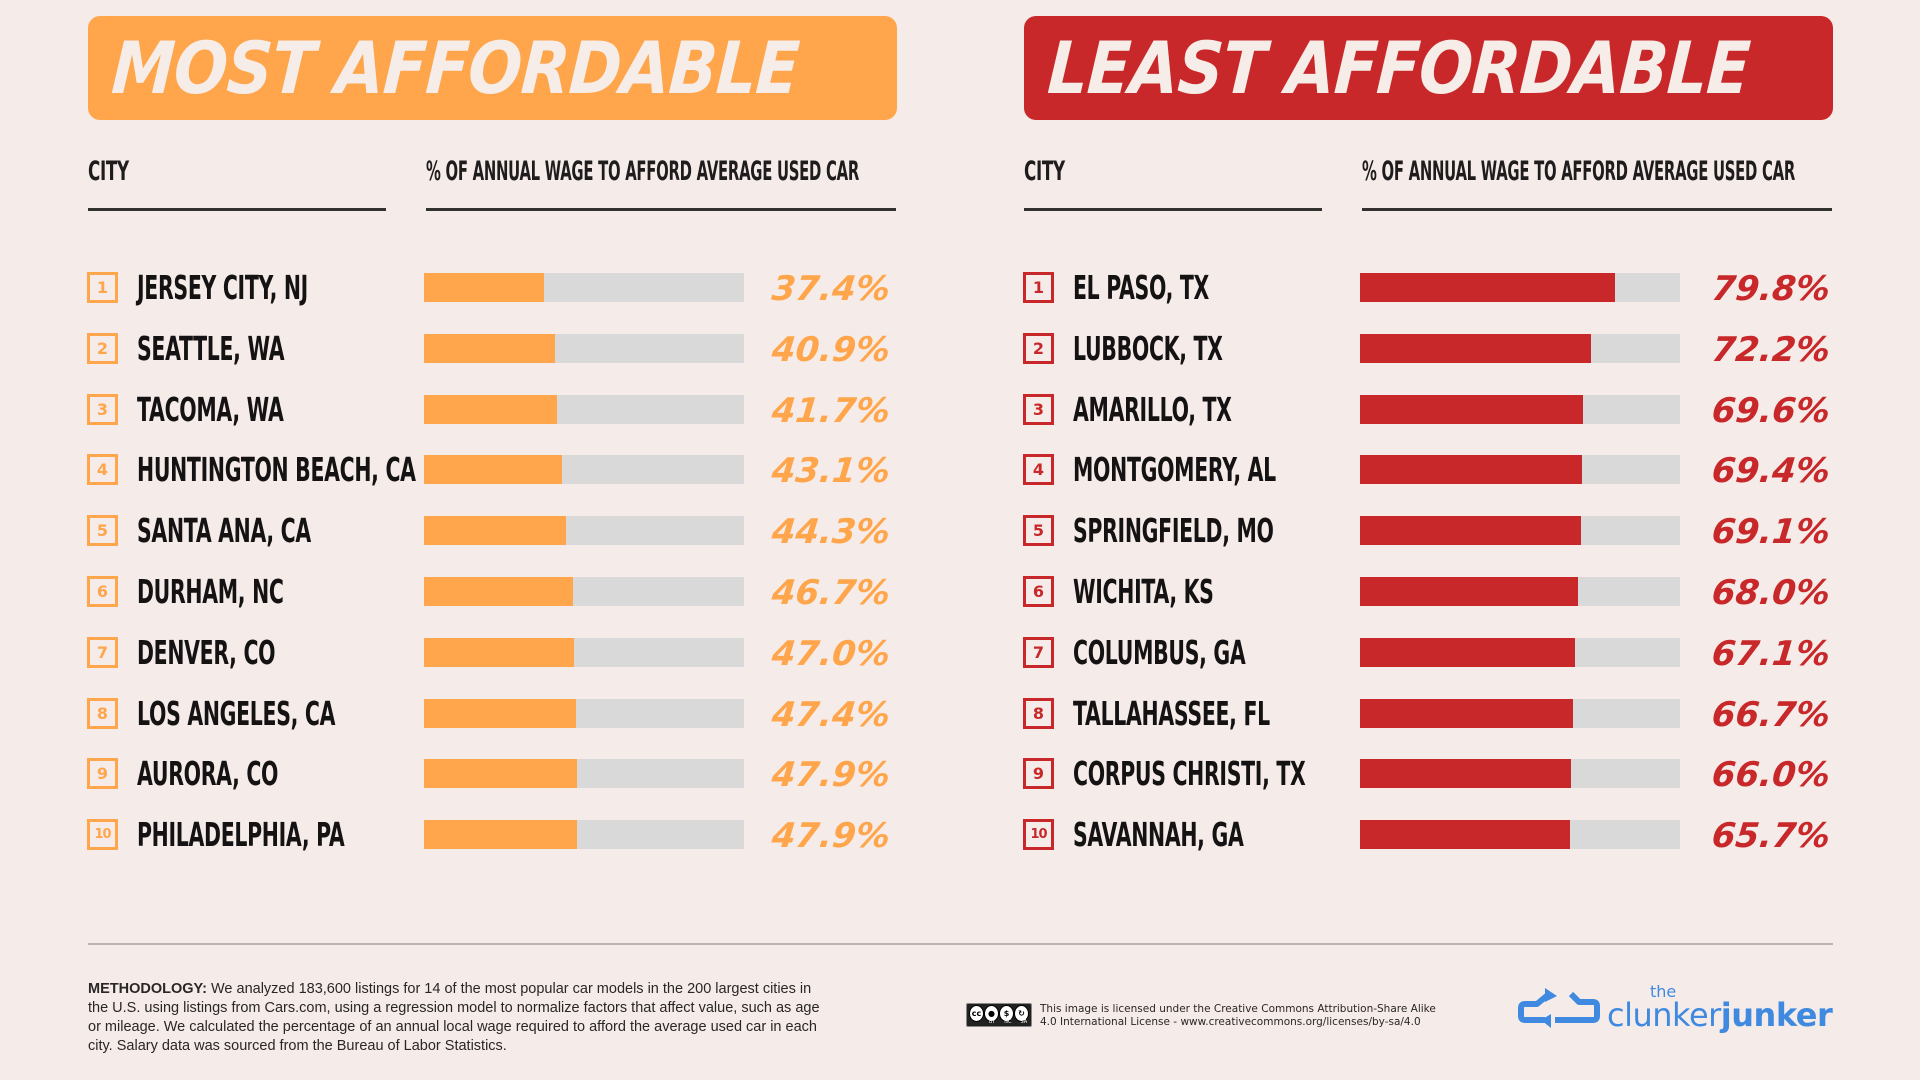  What do you see at coordinates (1021, 1013) in the screenshot?
I see `cc-sa-icon: ↻` at bounding box center [1021, 1013].